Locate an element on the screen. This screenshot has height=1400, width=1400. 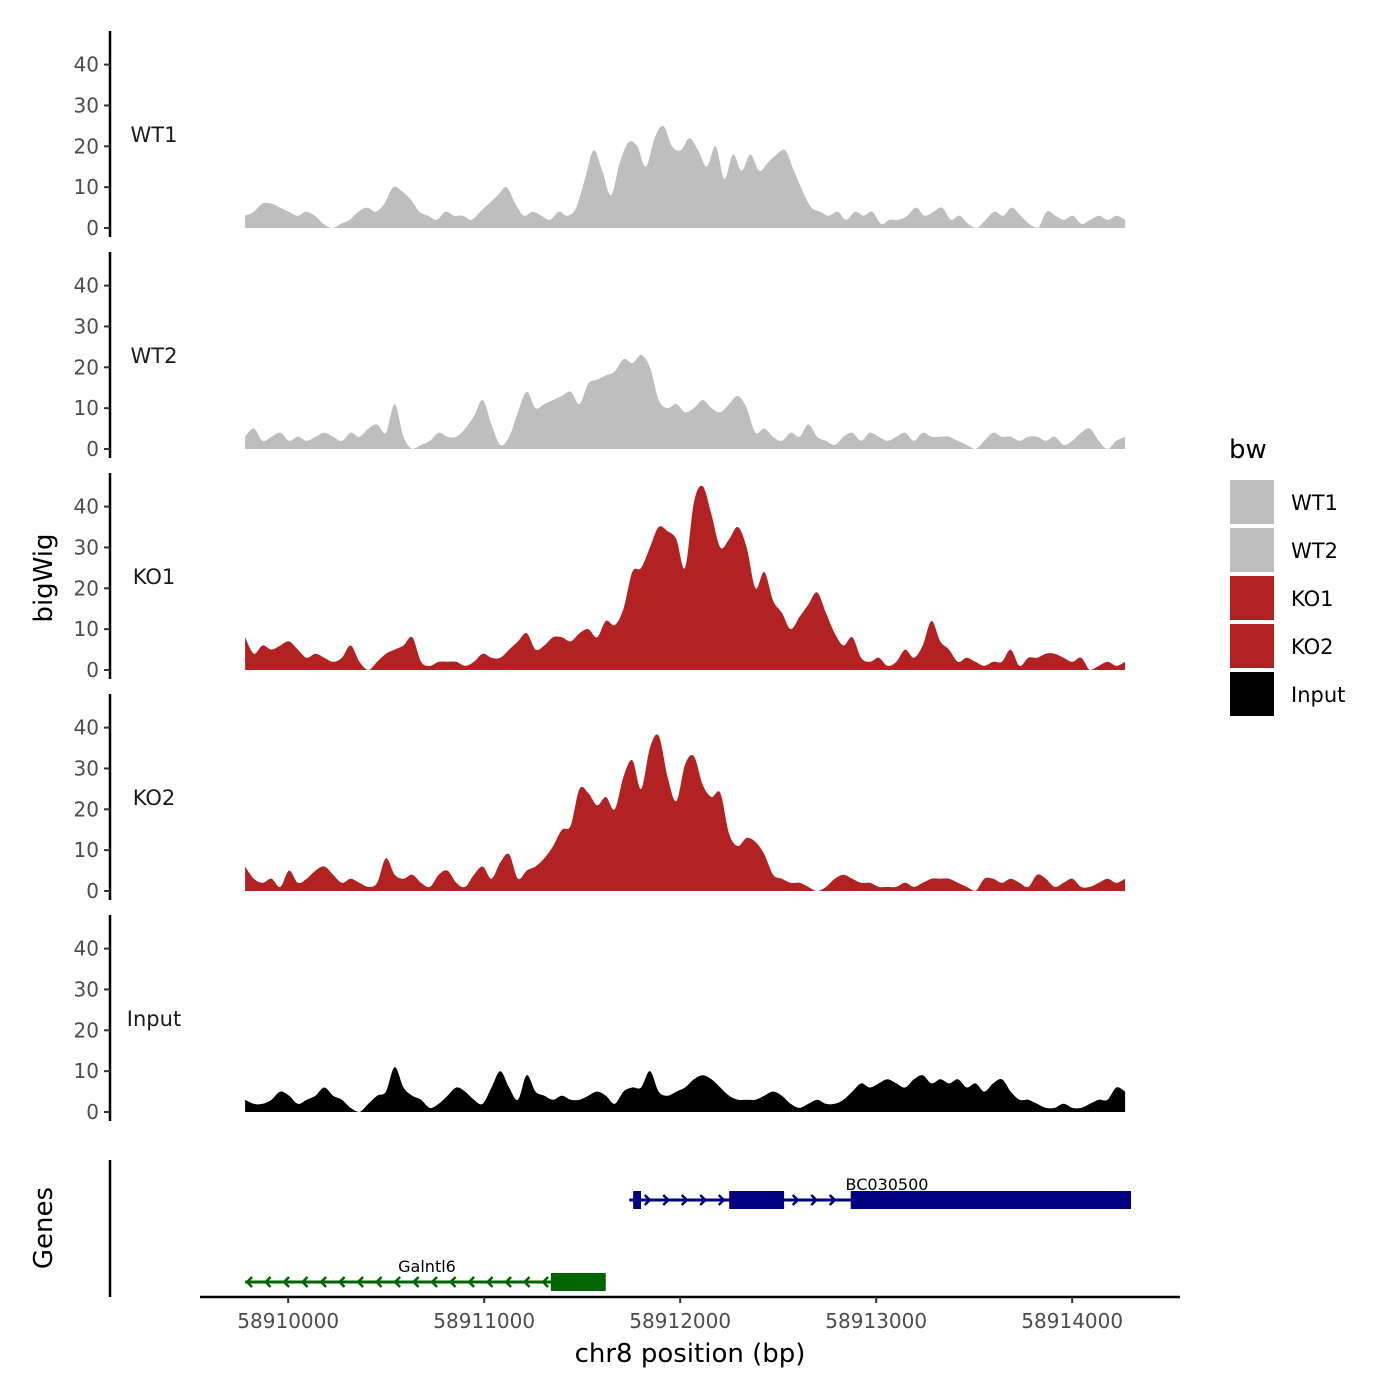
genes-axis-title: Genes is located at coordinates (44, 1228).